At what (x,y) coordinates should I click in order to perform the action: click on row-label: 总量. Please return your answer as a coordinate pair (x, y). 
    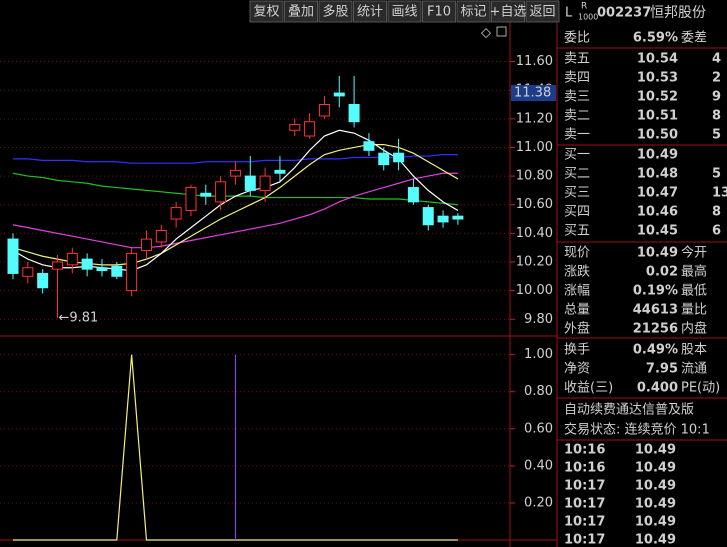
    Looking at the image, I should click on (577, 310).